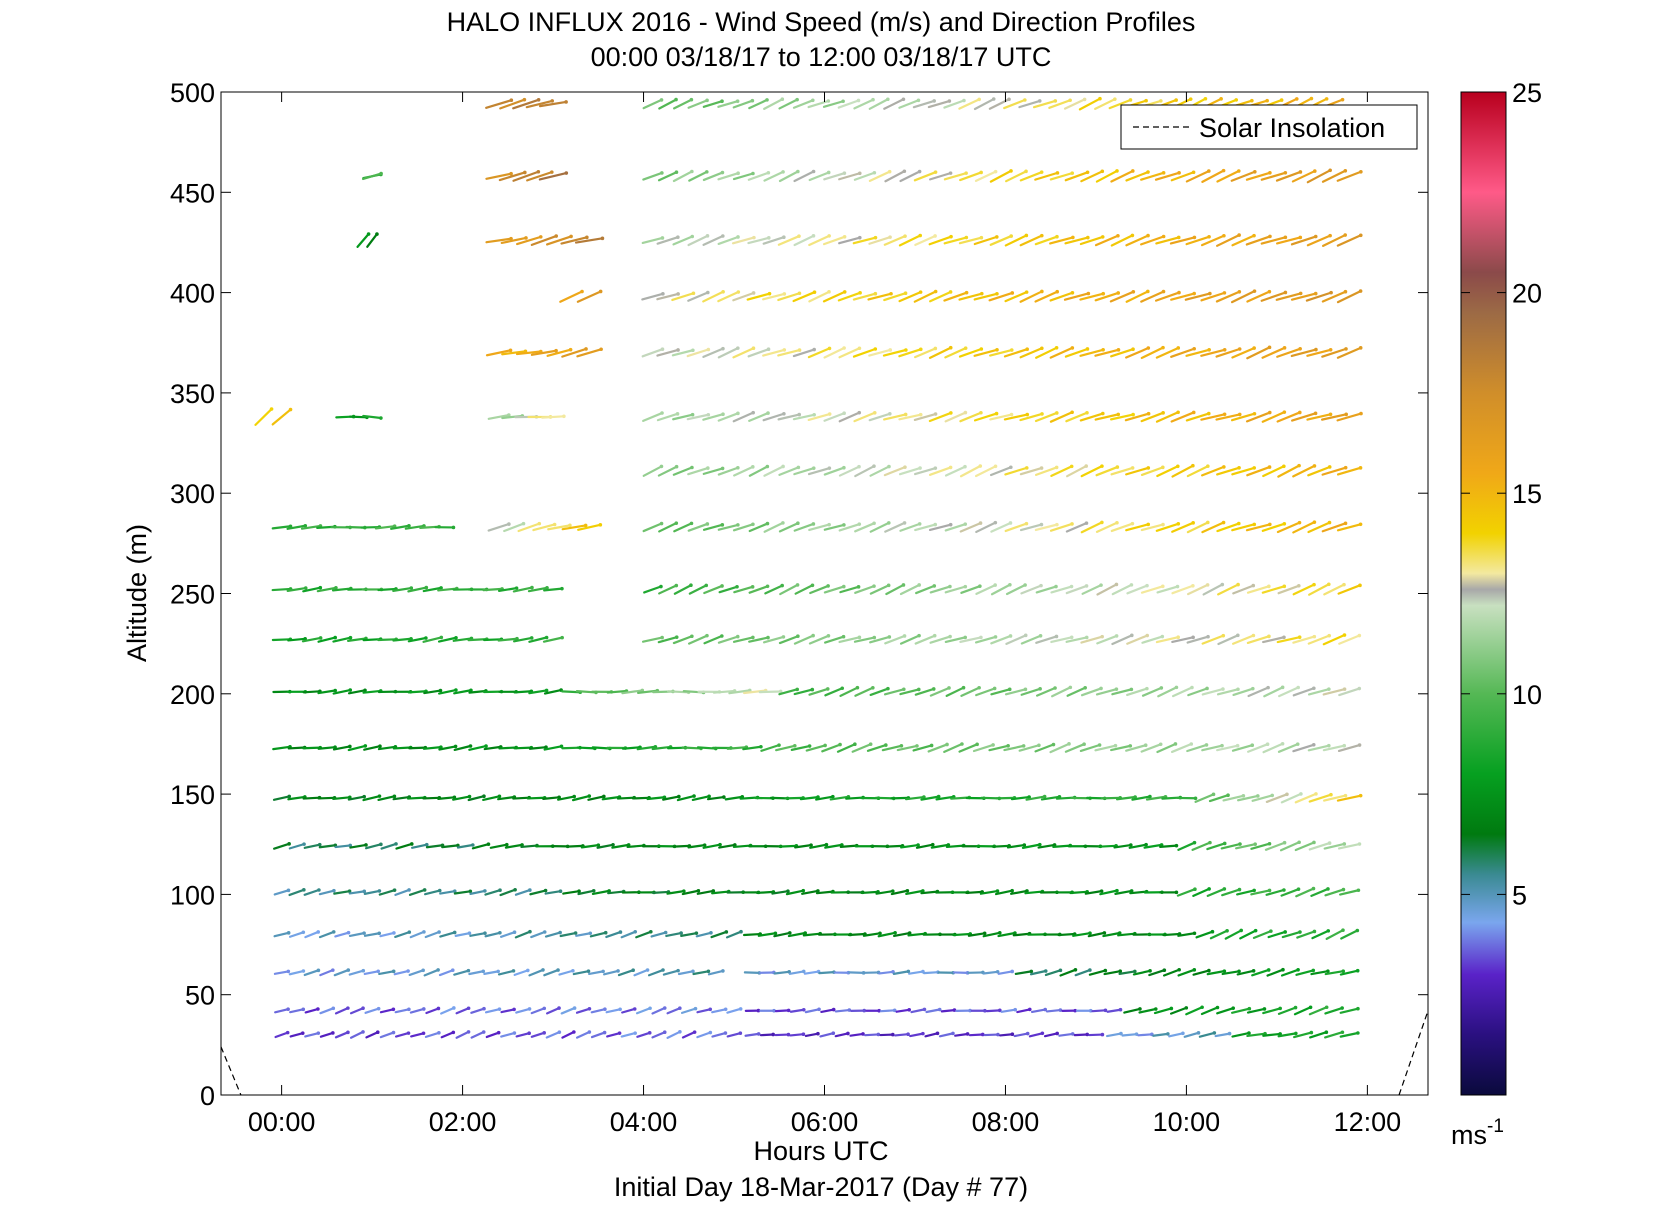 This screenshot has height=1216, width=1679. I want to click on y-tick-label: 0, so click(207, 1096).